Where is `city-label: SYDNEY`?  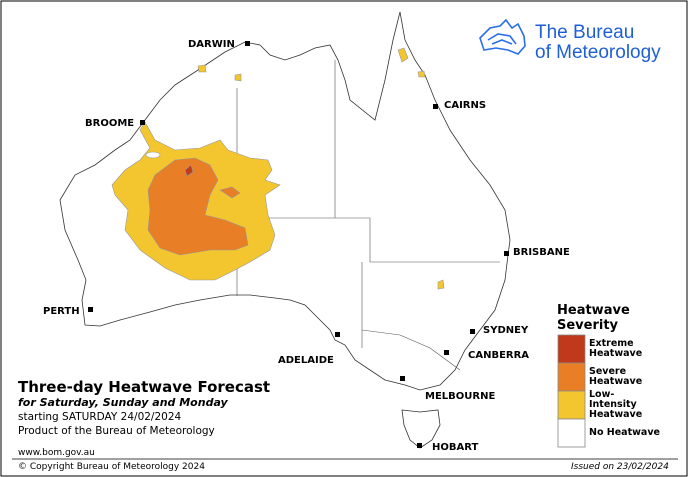
city-label: SYDNEY is located at coordinates (506, 330).